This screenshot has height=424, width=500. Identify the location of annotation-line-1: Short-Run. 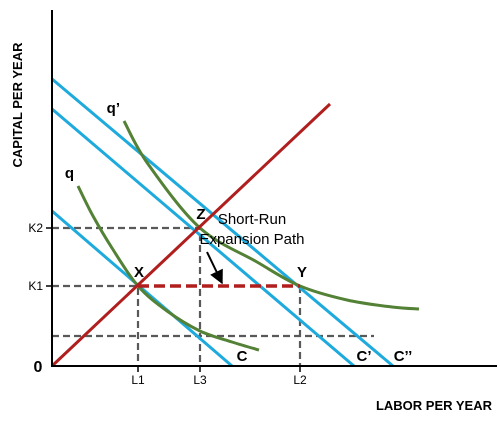
(252, 219).